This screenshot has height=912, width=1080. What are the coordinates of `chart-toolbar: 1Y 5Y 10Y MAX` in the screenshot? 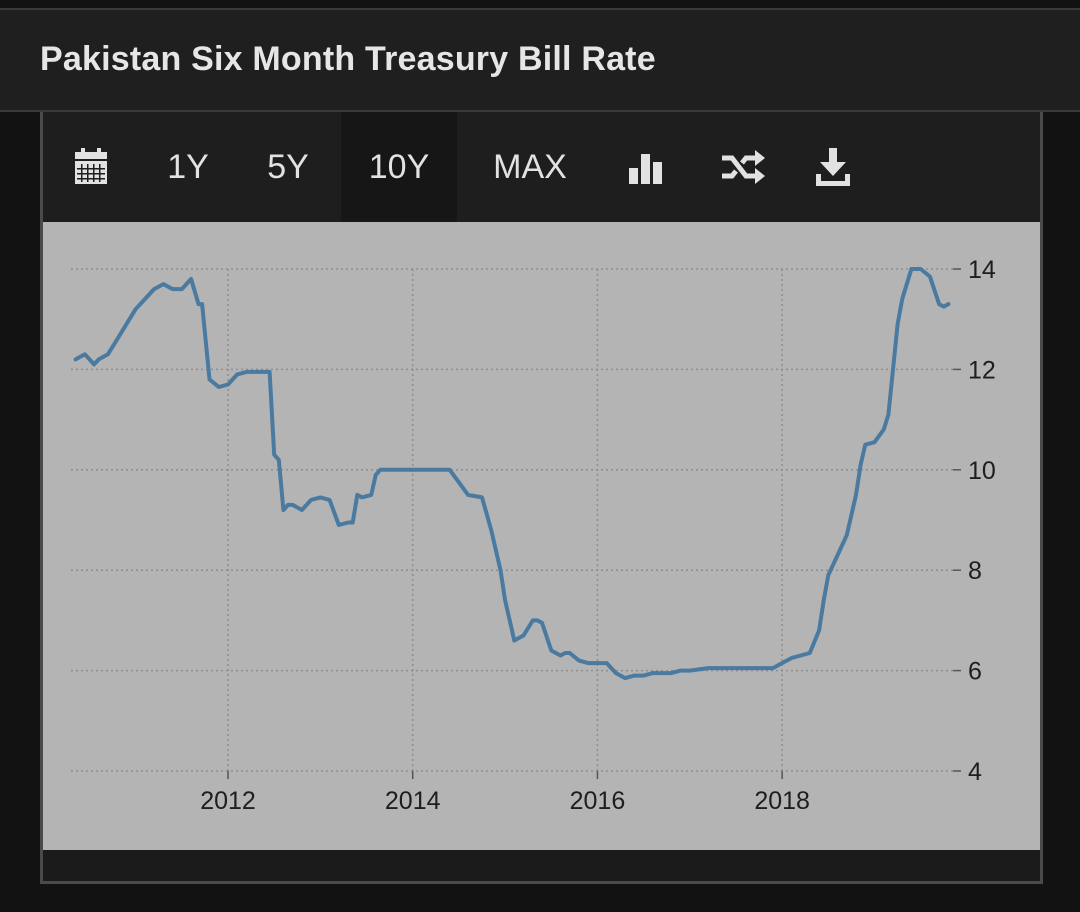 It's located at (541, 167).